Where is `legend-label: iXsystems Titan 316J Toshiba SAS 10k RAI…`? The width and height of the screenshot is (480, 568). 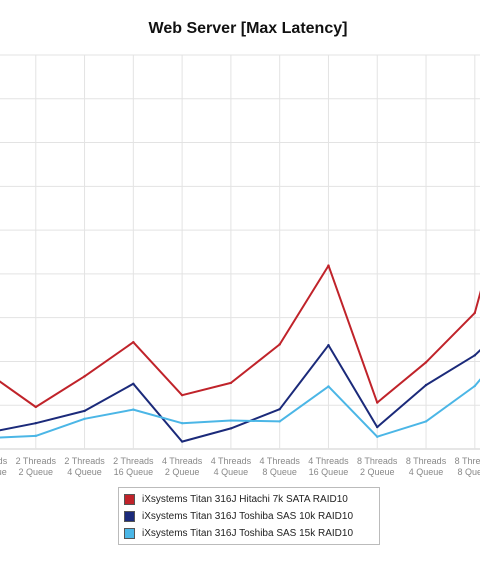 legend-label: iXsystems Titan 316J Toshiba SAS 10k RAI… is located at coordinates (248, 516).